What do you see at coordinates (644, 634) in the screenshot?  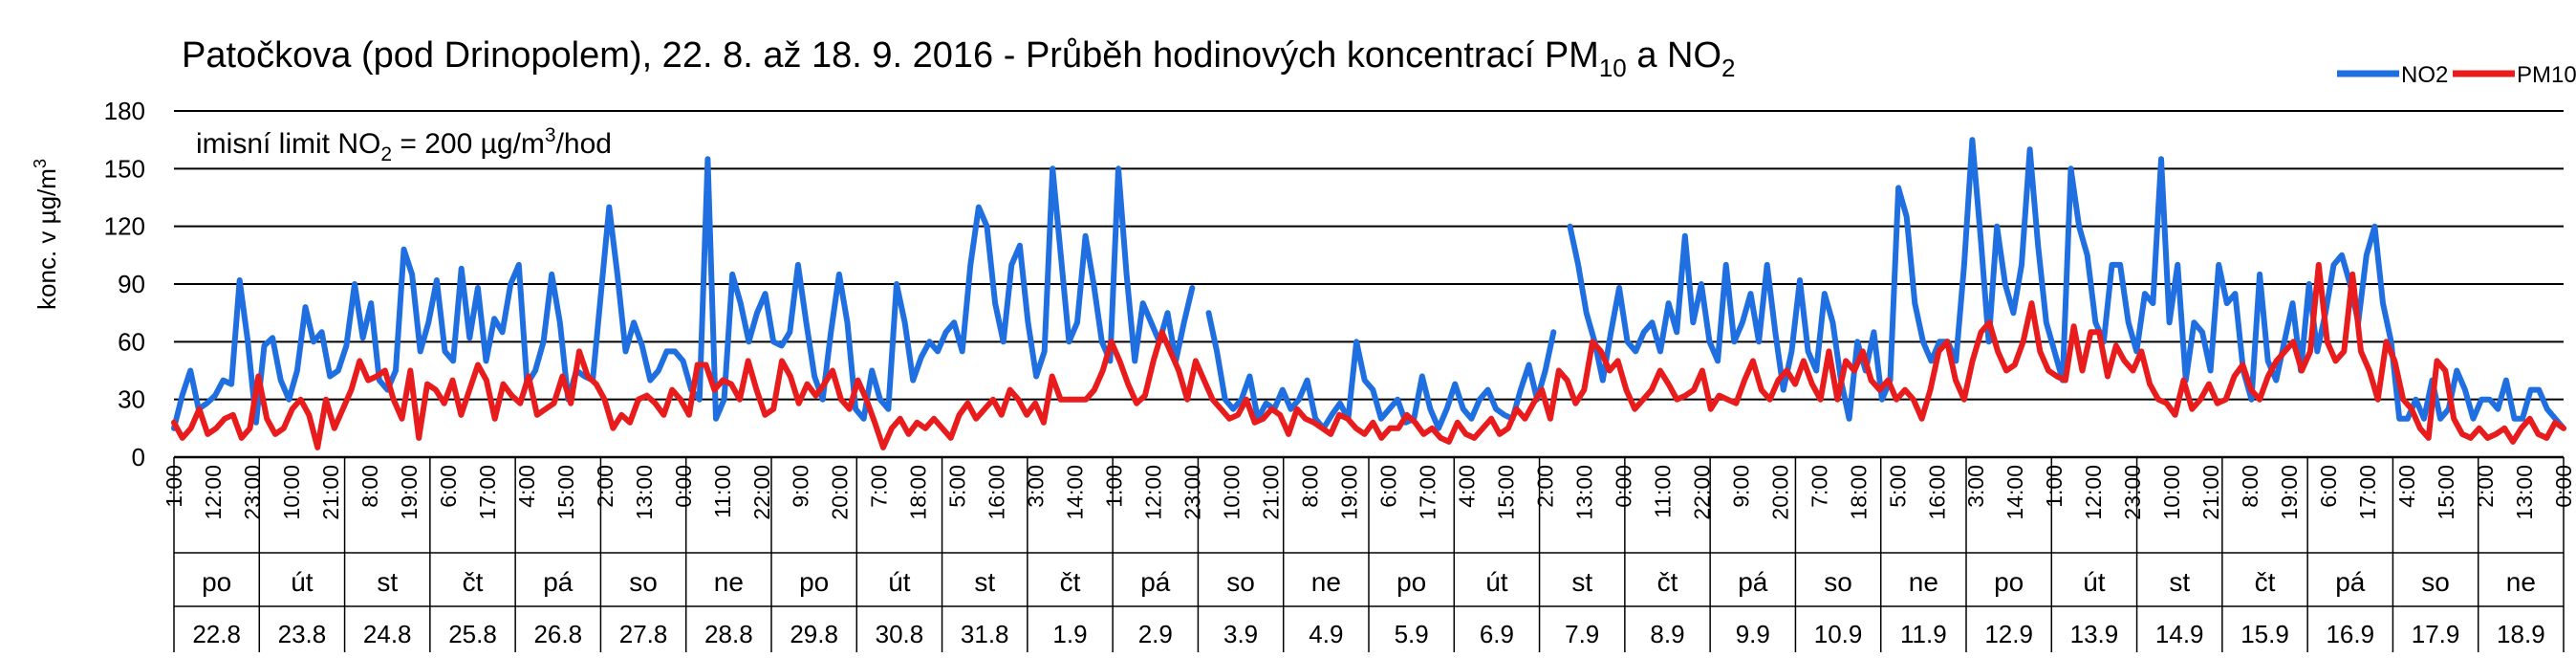 I see `date-label: 27.8` at bounding box center [644, 634].